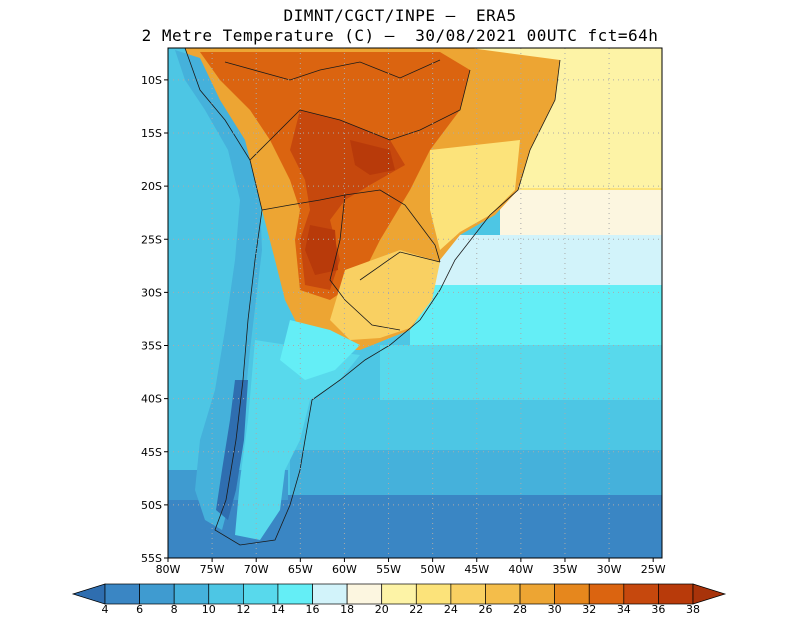  What do you see at coordinates (151, 239) in the screenshot?
I see `lat-label: 25S` at bounding box center [151, 239].